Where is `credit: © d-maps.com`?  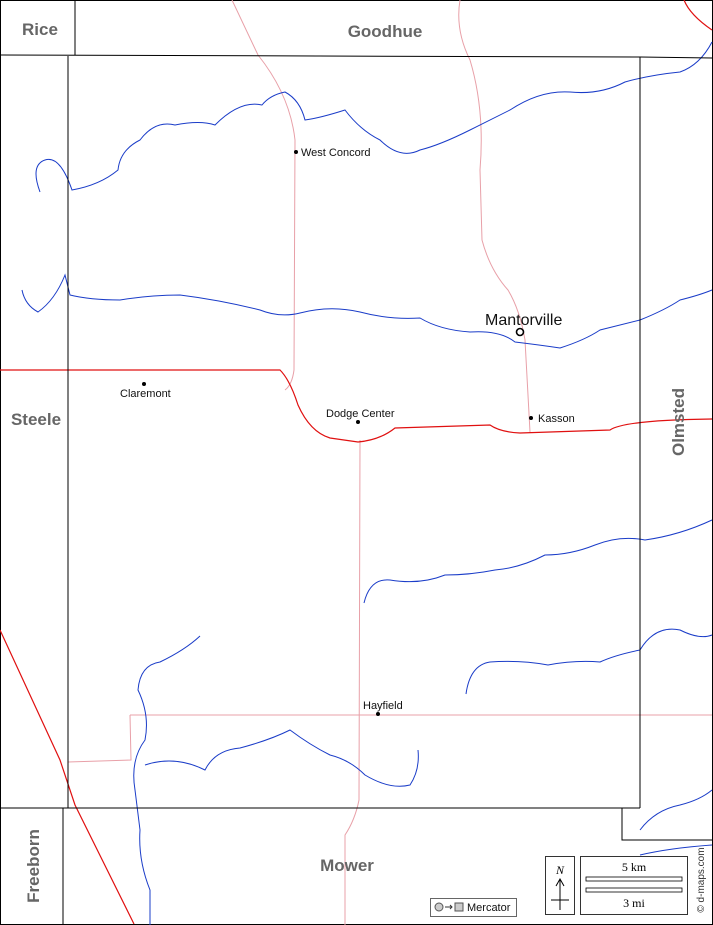 credit: © d-maps.com is located at coordinates (701, 879).